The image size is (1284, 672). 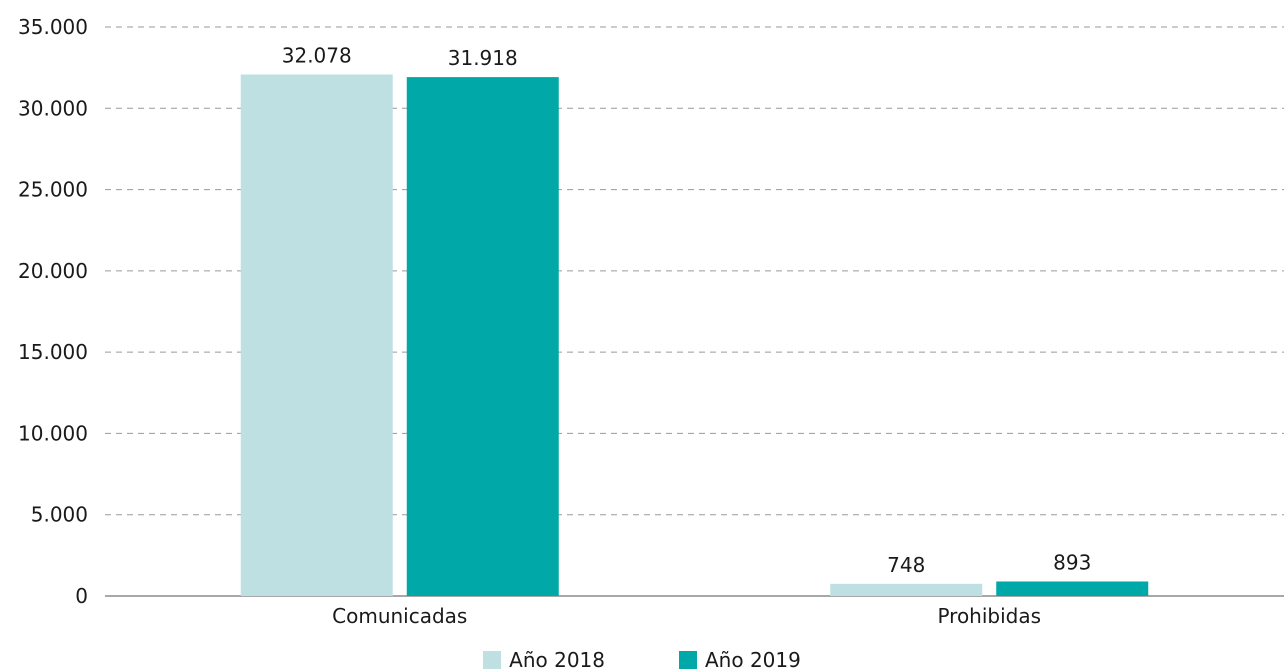 What do you see at coordinates (53, 271) in the screenshot?
I see `y-tick-label: 20.000` at bounding box center [53, 271].